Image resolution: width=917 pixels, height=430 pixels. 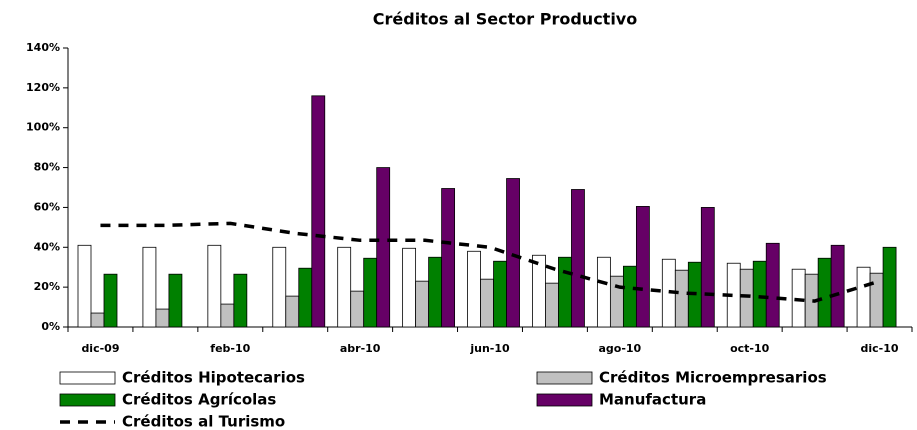 What do you see at coordinates (47, 286) in the screenshot?
I see `y-tick-label: 20%` at bounding box center [47, 286].